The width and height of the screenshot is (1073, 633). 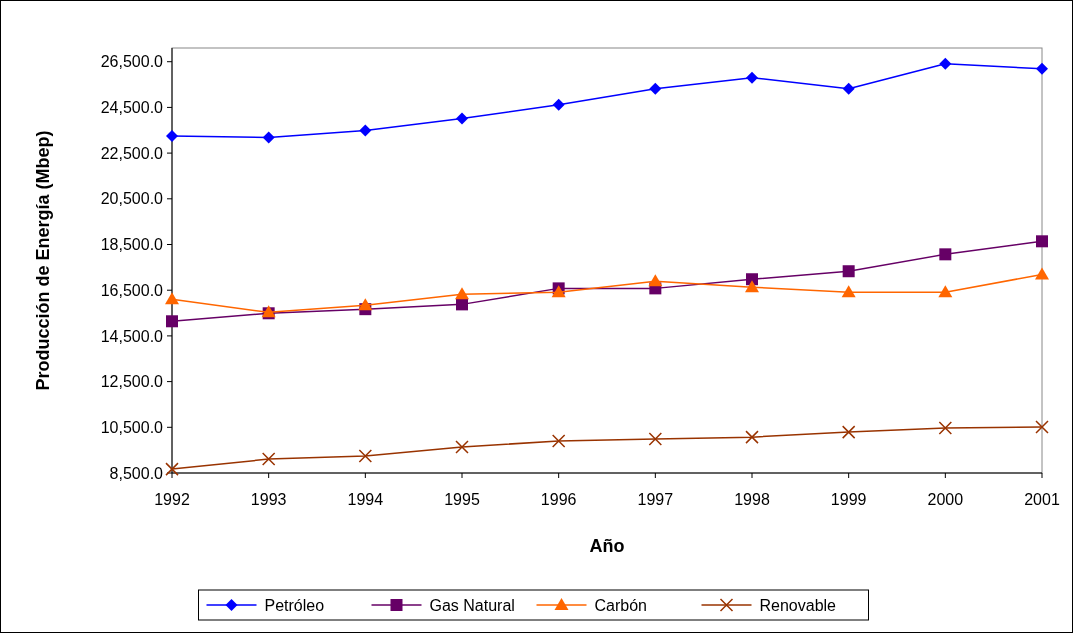 I want to click on x-tick-label: 1992, so click(x=172, y=499).